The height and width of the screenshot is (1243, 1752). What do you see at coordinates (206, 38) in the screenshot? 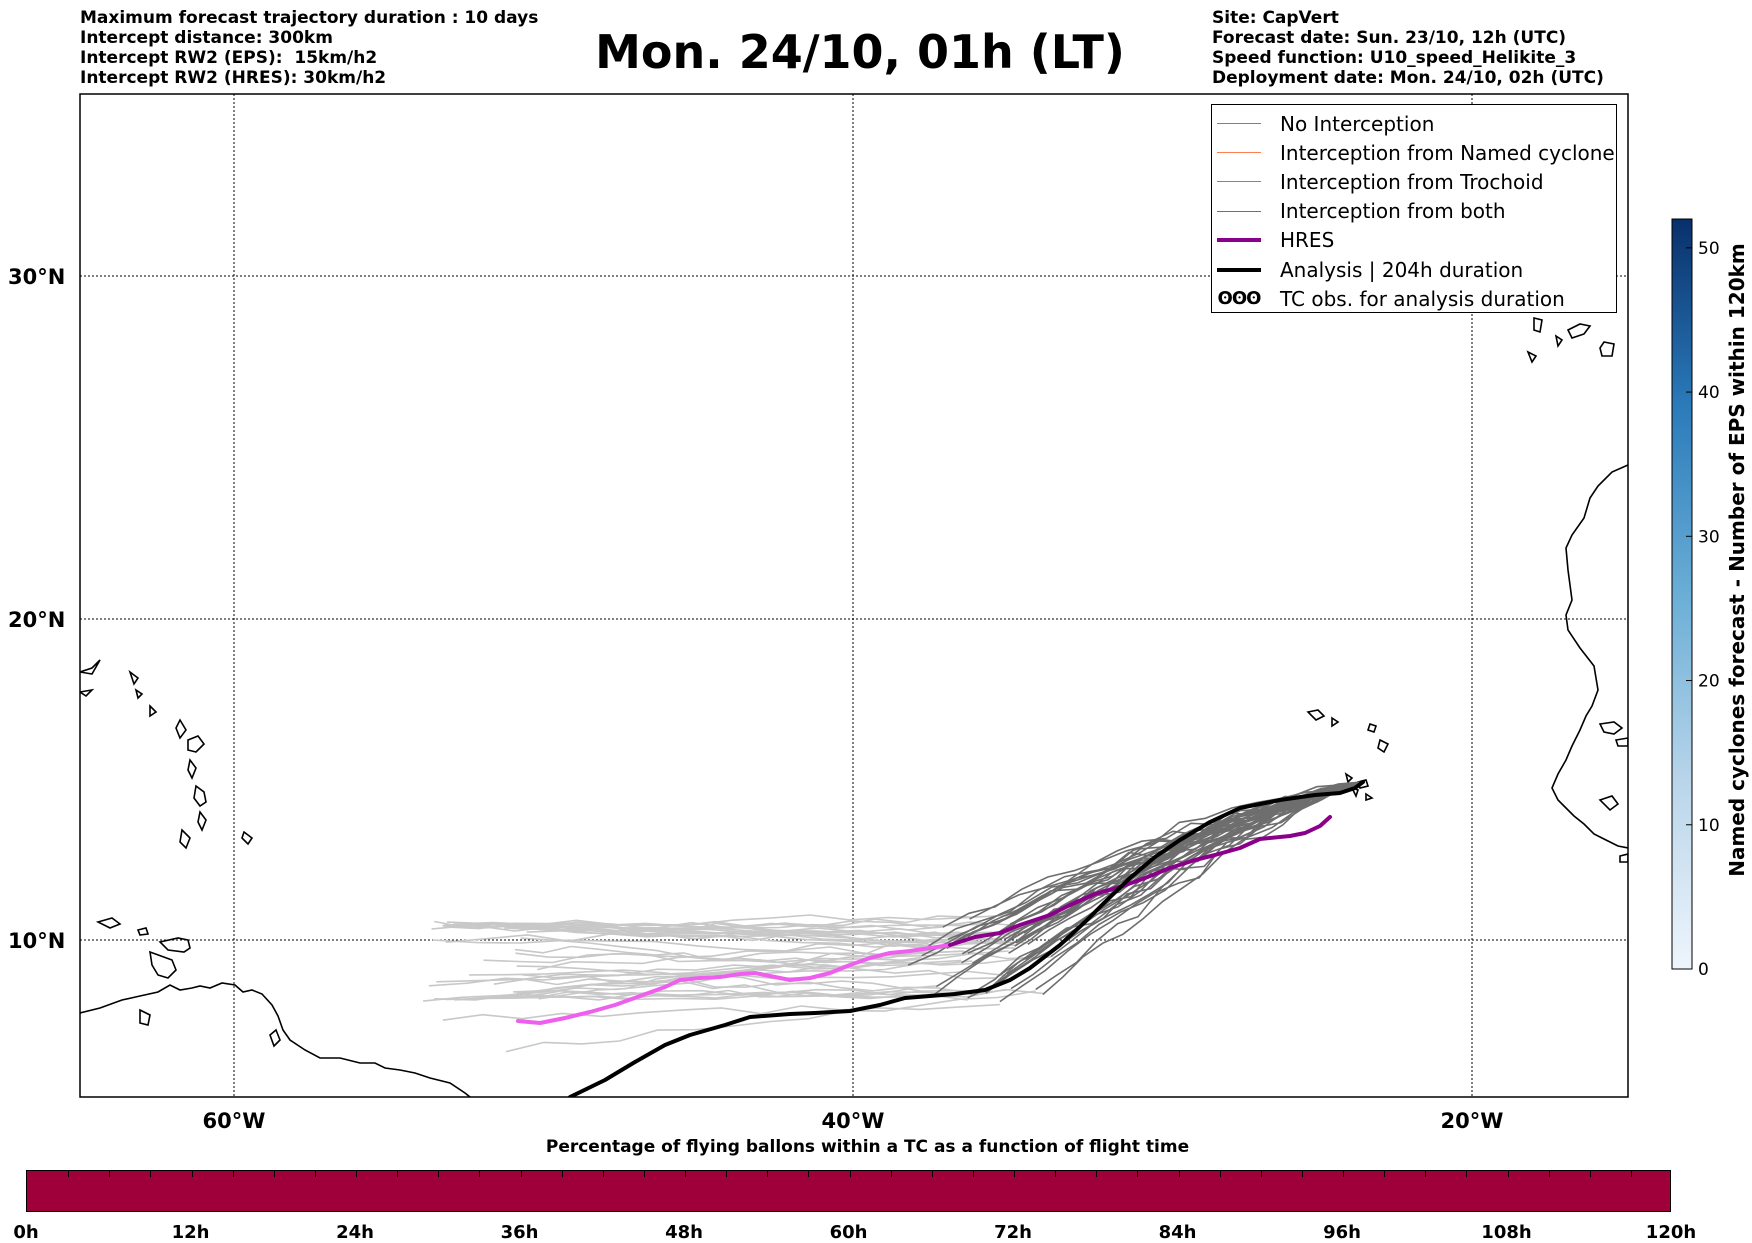
I see `info-line-intercept-distance: Intercept distance: 300km` at bounding box center [206, 38].